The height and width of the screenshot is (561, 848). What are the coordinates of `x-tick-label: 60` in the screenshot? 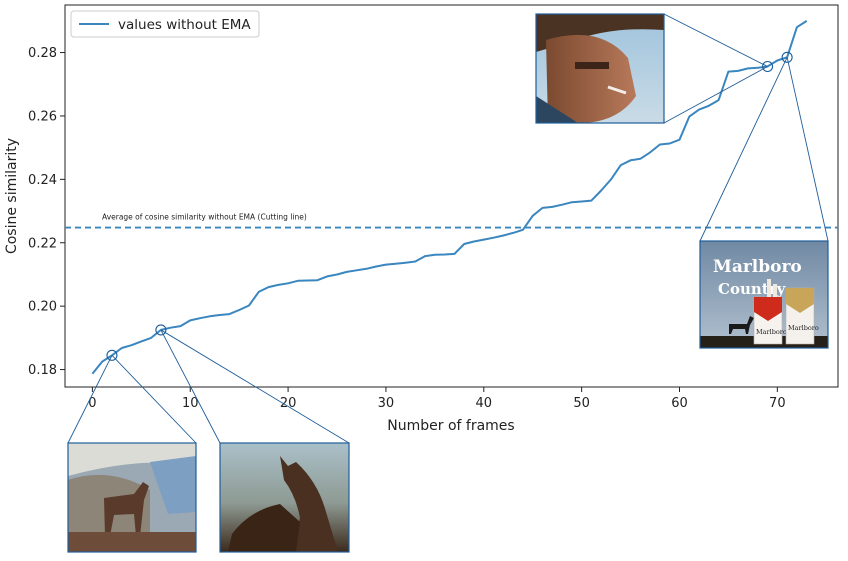 It's located at (679, 403).